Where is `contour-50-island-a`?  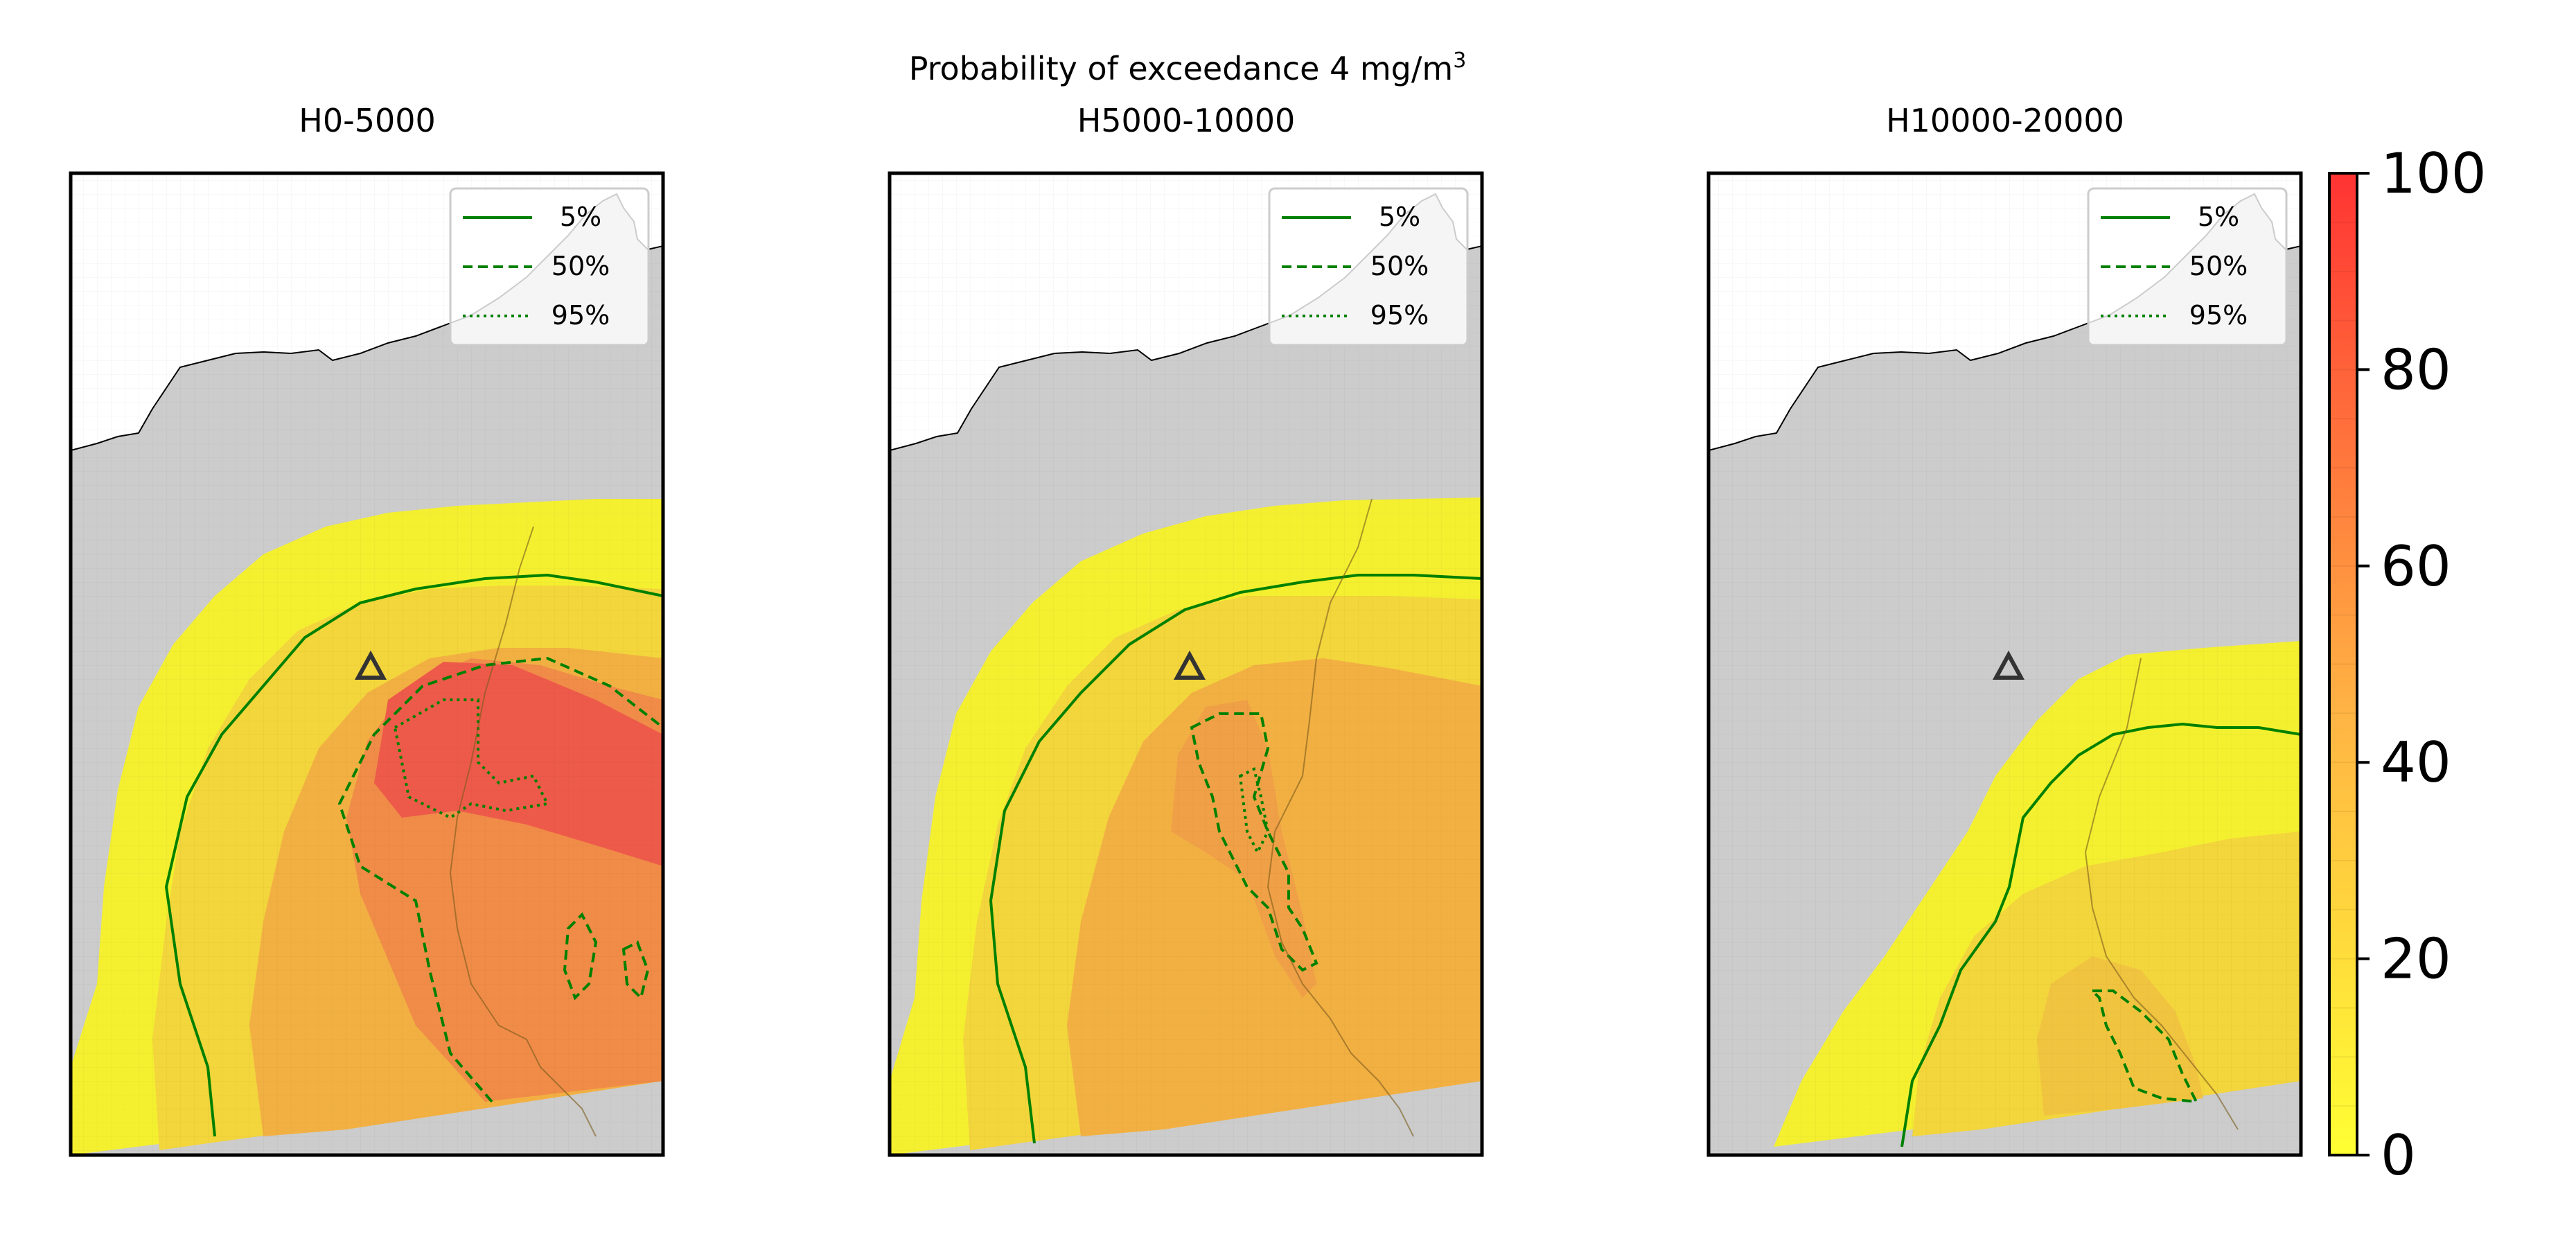
contour-50-island-a is located at coordinates (580, 956).